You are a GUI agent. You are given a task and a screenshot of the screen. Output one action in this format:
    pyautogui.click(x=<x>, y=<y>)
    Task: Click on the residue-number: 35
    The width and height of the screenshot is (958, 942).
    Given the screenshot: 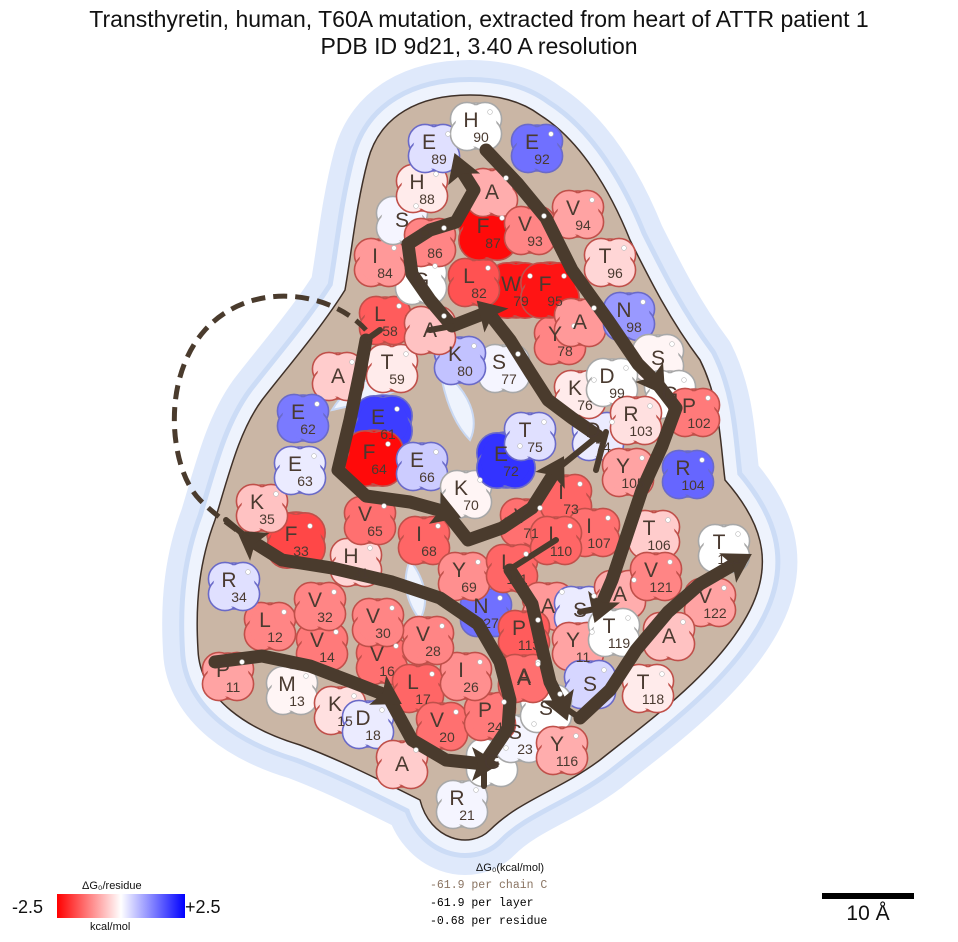 What is the action you would take?
    pyautogui.click(x=267, y=519)
    